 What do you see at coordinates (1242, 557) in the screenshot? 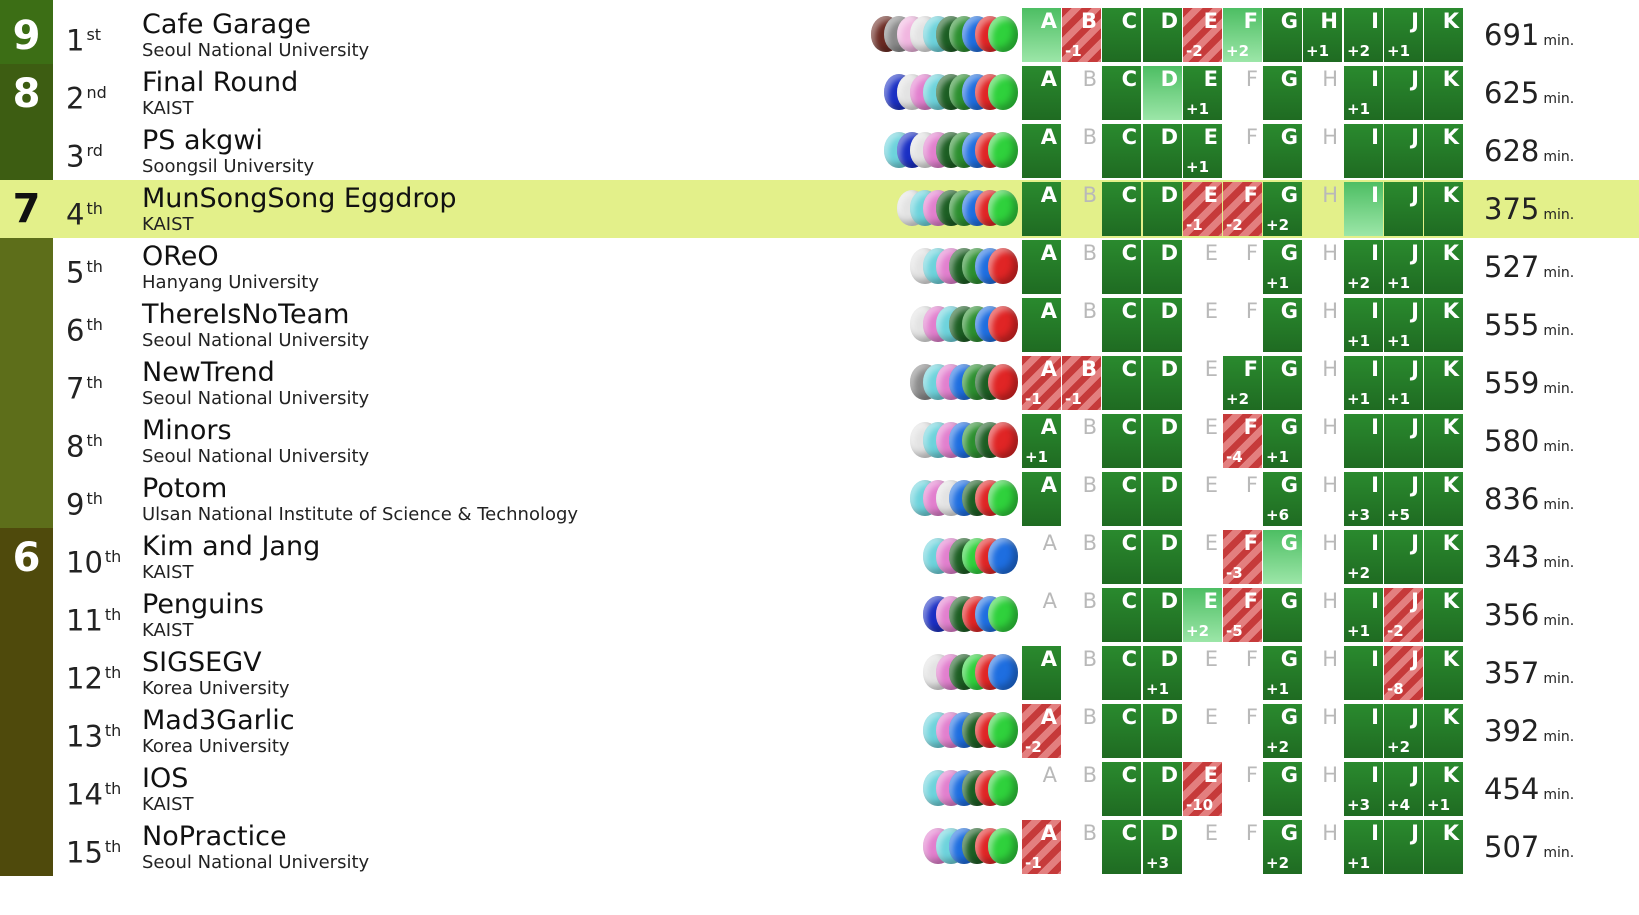
I see `problem-cell: F -3` at bounding box center [1242, 557].